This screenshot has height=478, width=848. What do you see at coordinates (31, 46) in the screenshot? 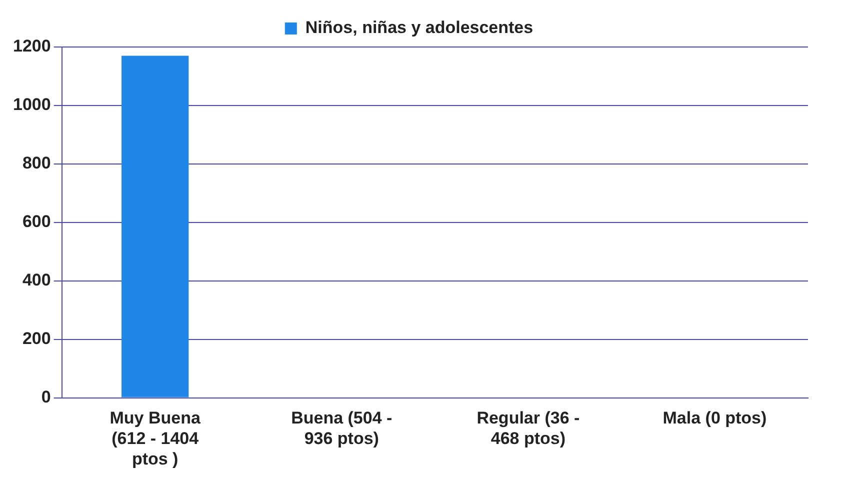
I see `y-tick-label: 1200` at bounding box center [31, 46].